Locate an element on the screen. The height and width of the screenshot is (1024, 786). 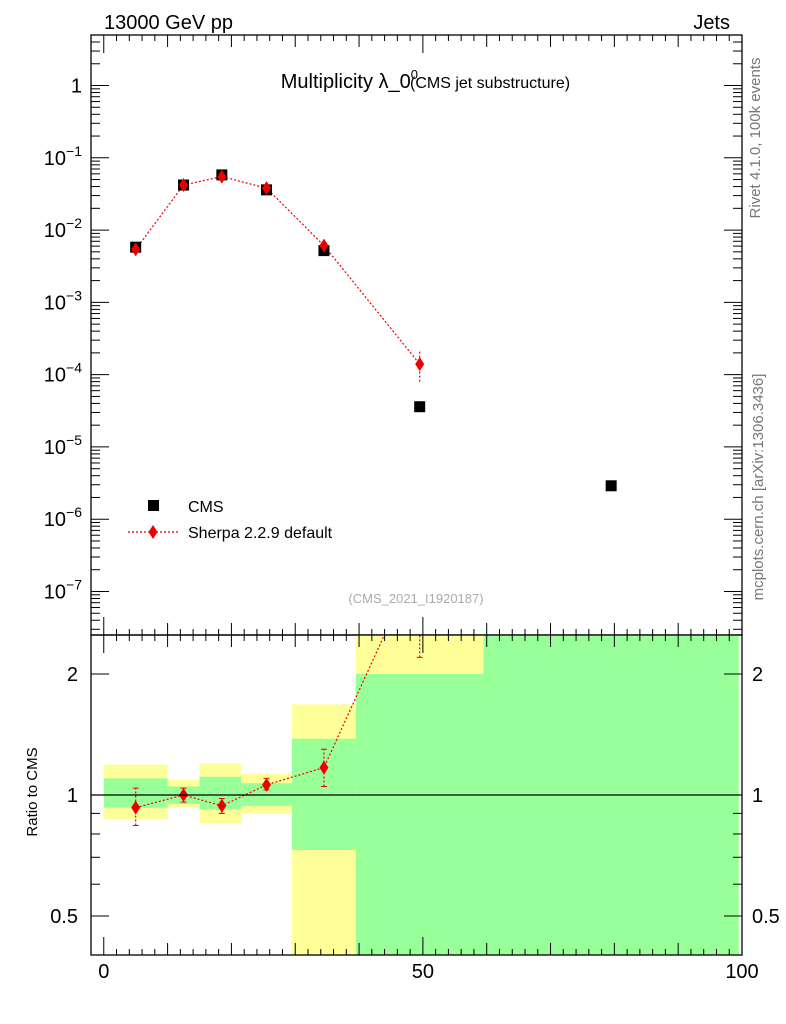
plot-title: Multiplicity λ_00 is located at coordinates (349, 80).